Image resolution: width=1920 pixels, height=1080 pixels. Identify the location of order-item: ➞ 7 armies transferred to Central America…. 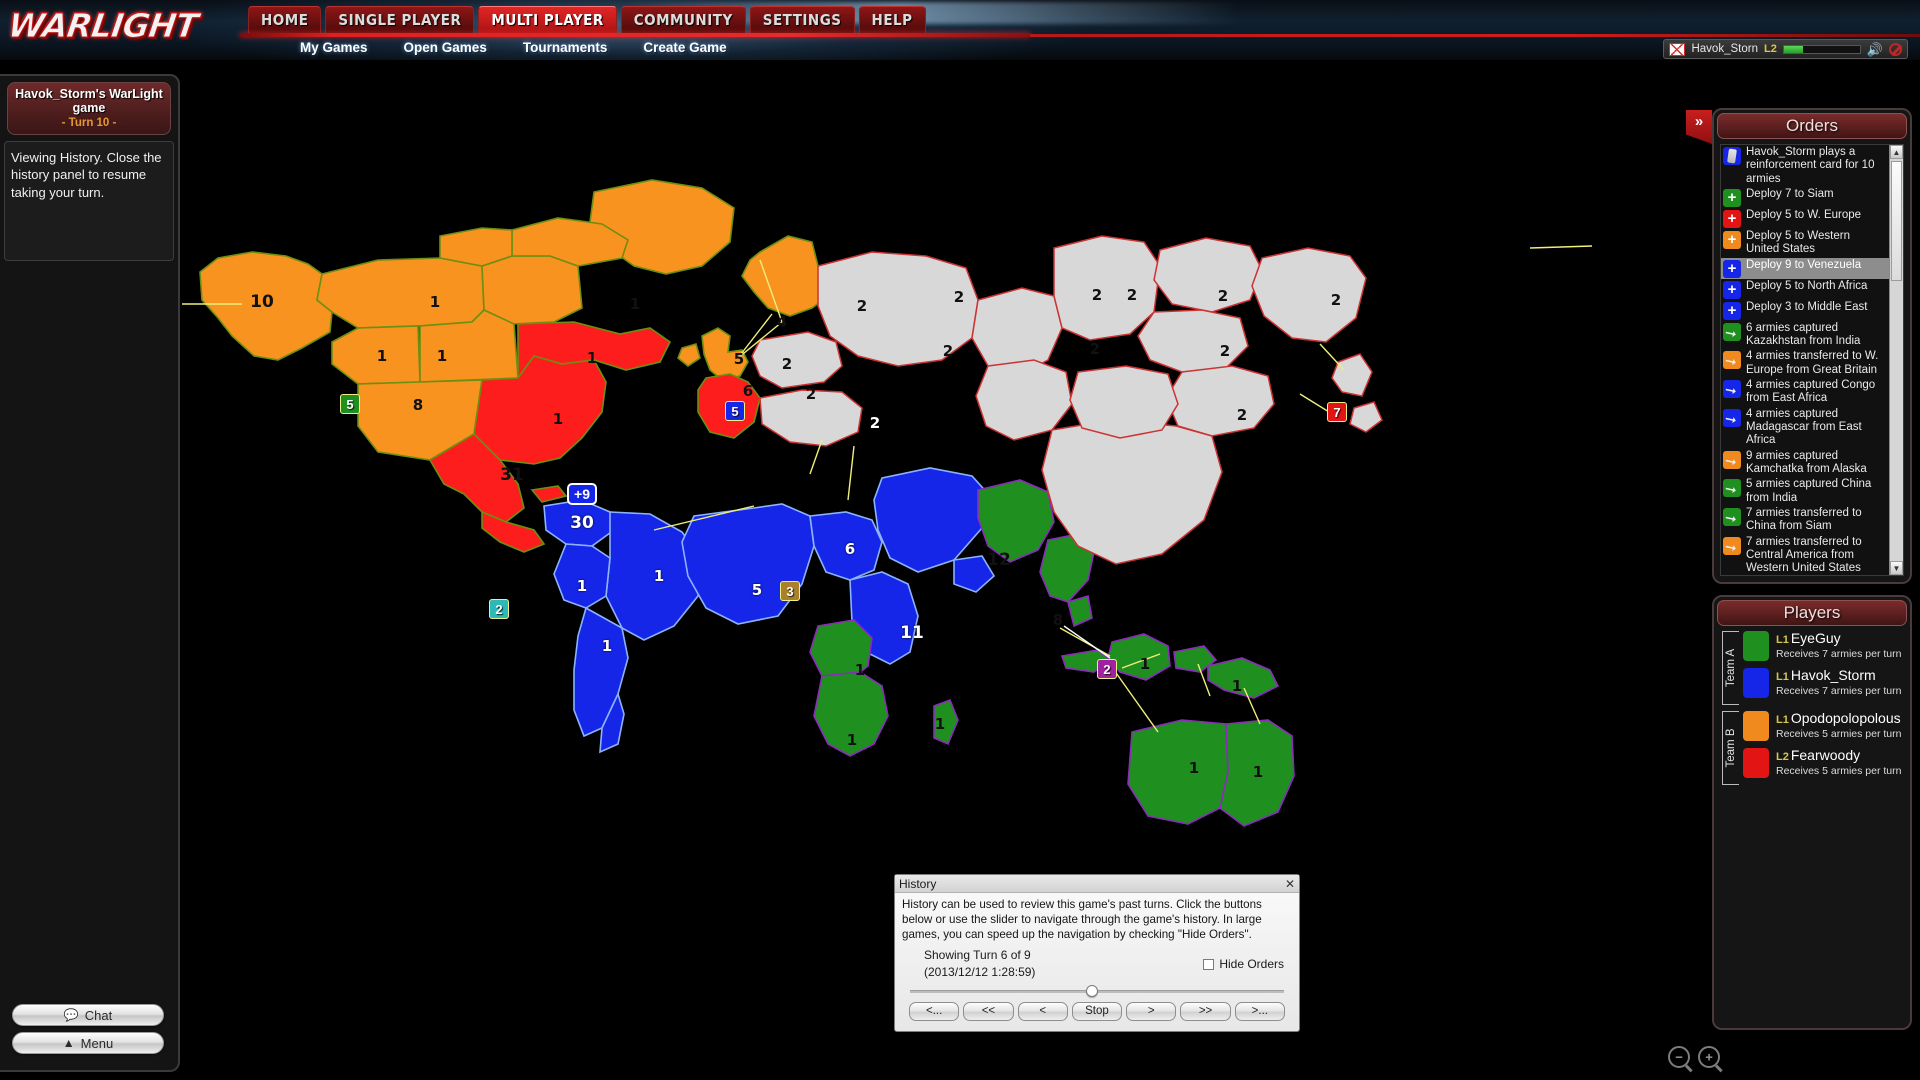
(1805, 555).